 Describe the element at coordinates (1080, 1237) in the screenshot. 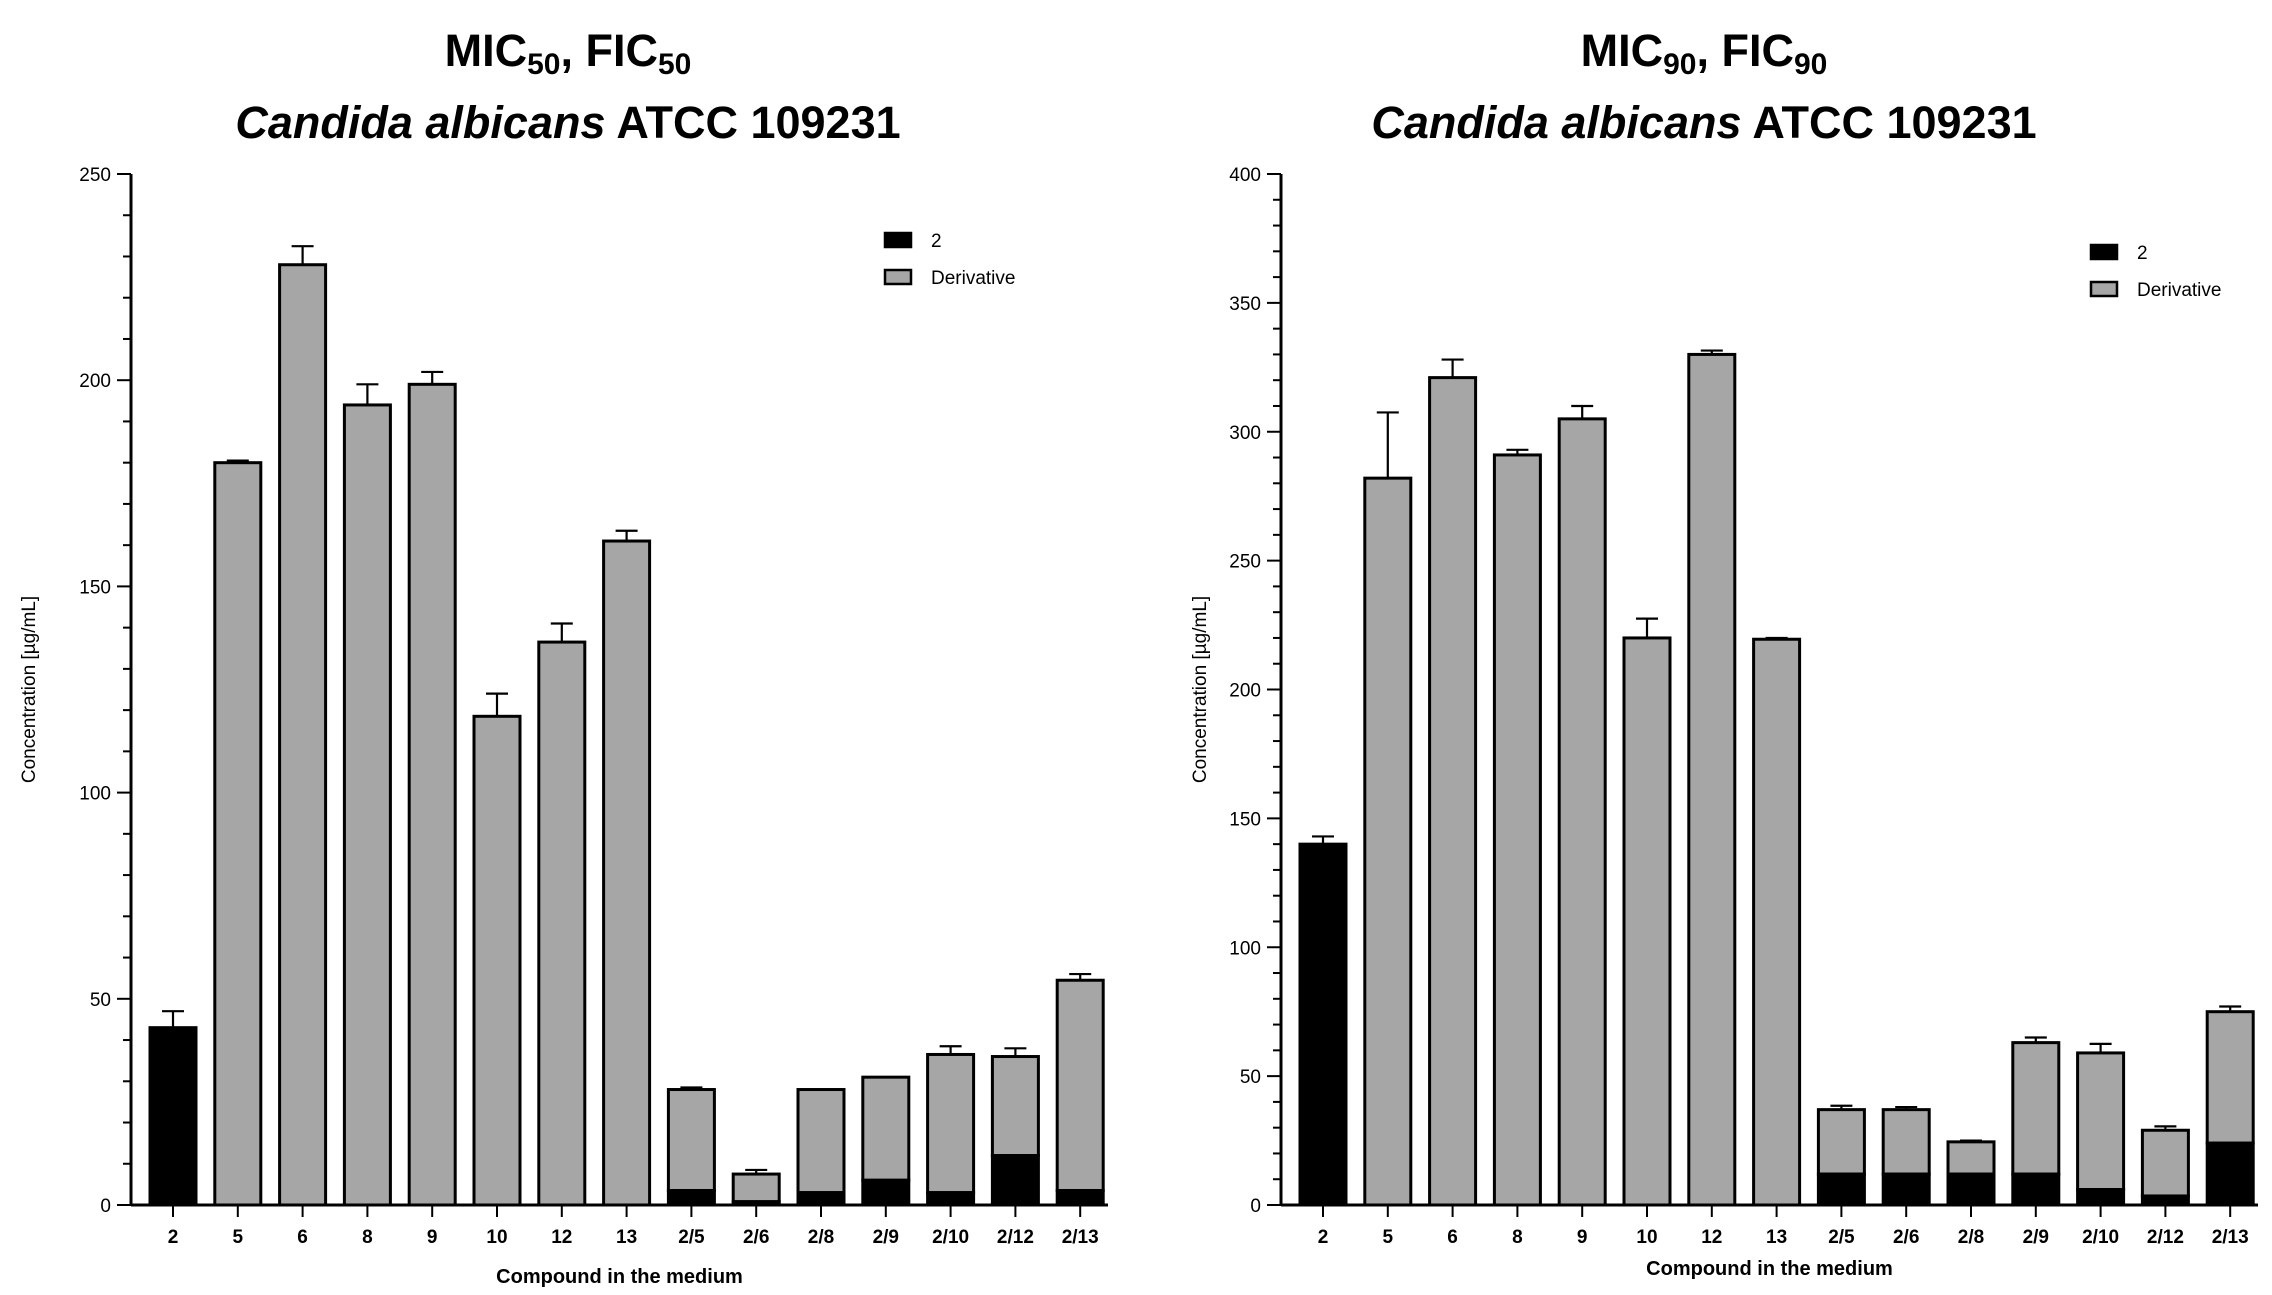

I see `chart-left-x-tick-label: 2/13` at that location.